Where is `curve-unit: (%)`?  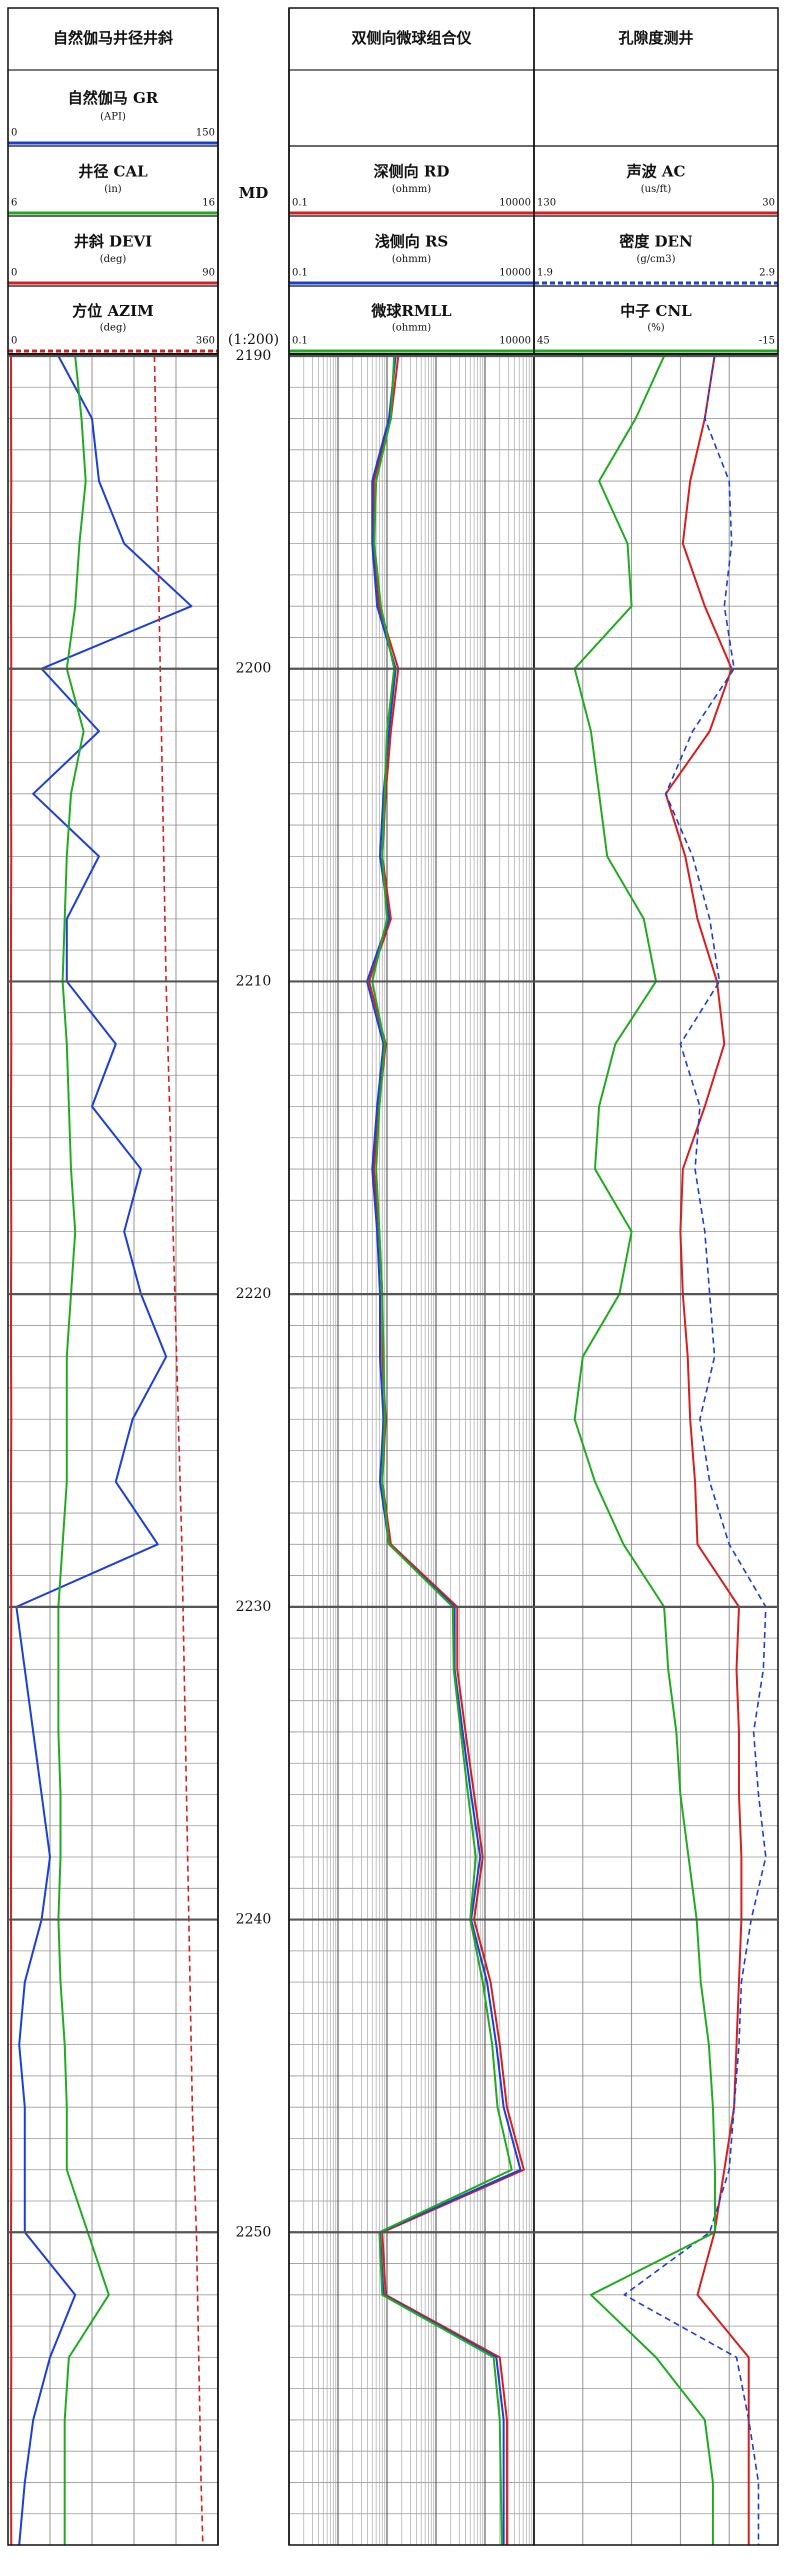
curve-unit: (%) is located at coordinates (655, 328).